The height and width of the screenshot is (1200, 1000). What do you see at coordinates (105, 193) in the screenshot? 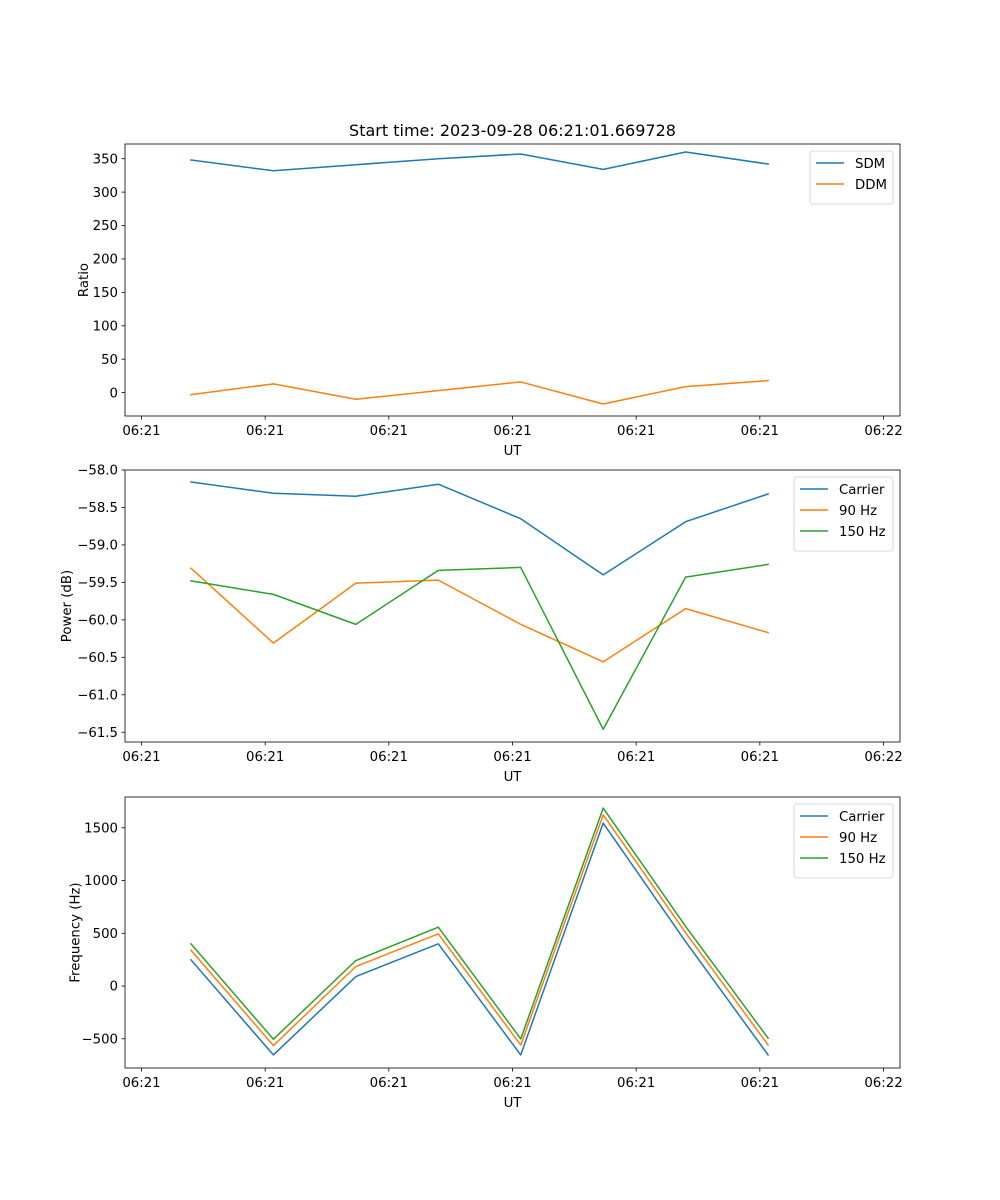
I see `y-tick-label: 300` at bounding box center [105, 193].